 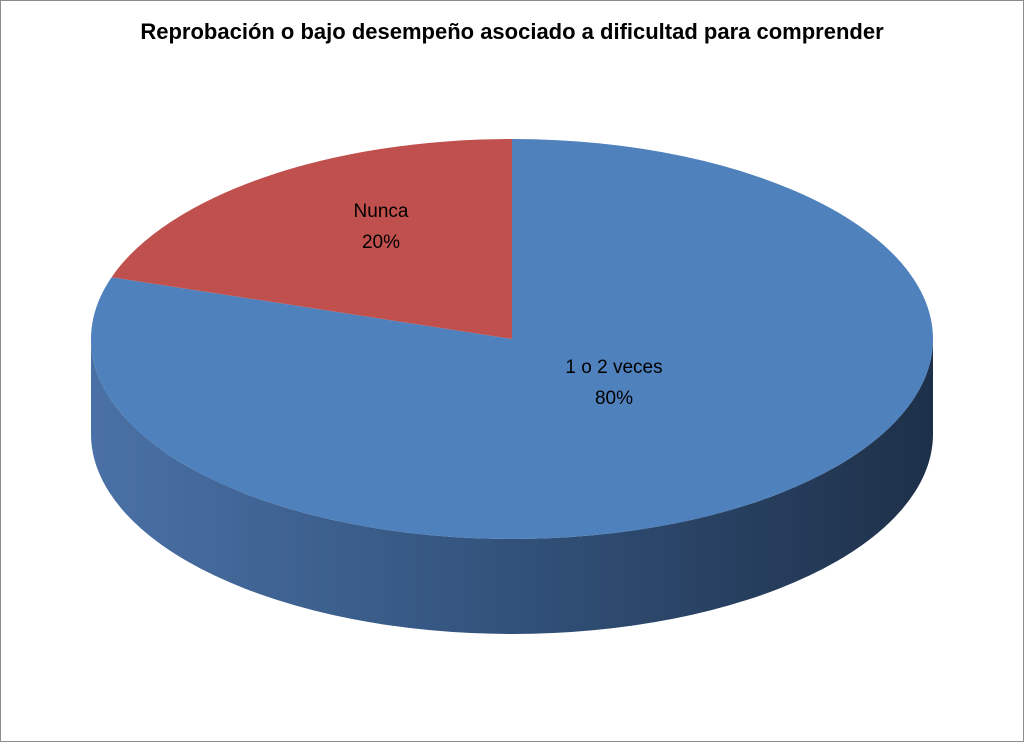 I want to click on slice-label-1: Nunca, so click(x=381, y=211).